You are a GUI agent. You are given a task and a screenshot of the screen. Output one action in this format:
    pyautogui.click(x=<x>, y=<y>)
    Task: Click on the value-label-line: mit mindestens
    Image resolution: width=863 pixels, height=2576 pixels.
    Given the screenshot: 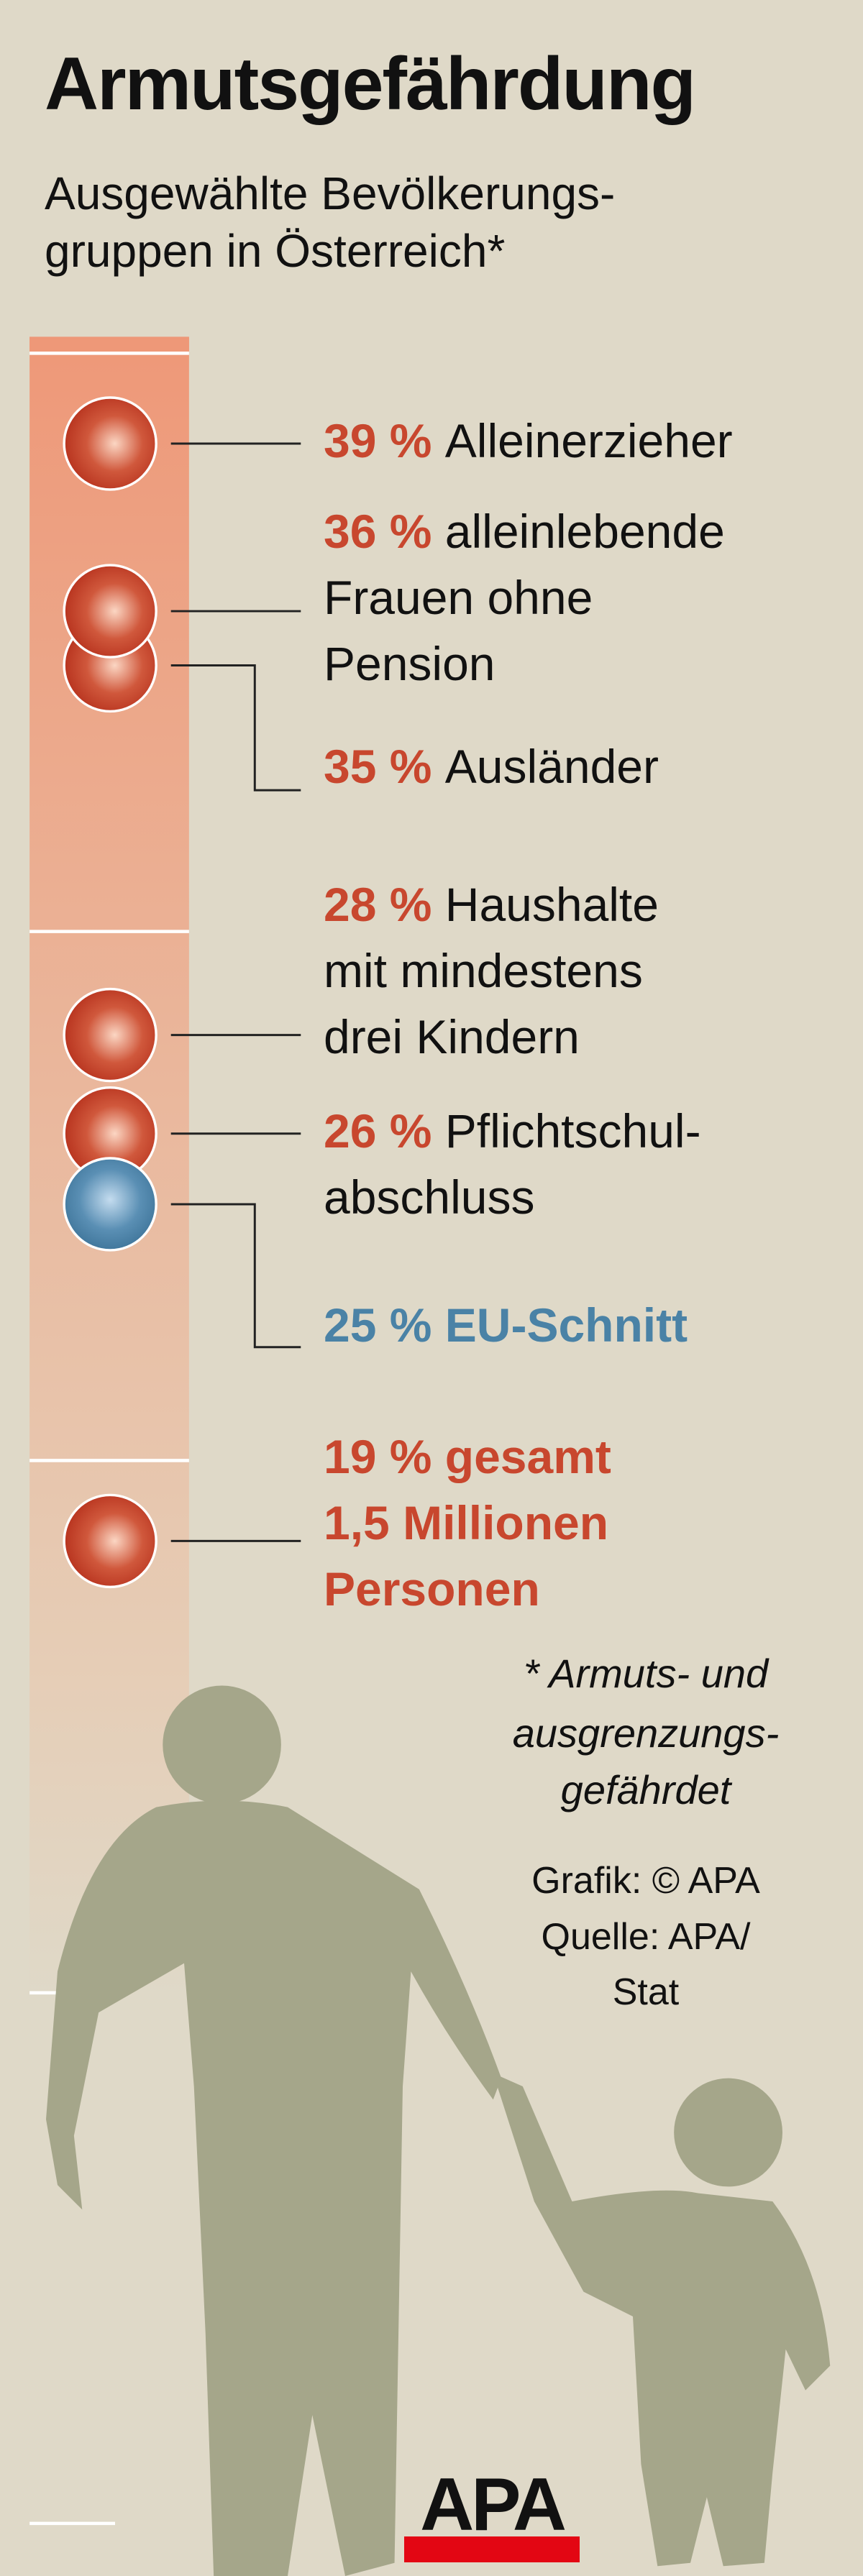 What is the action you would take?
    pyautogui.click(x=483, y=970)
    